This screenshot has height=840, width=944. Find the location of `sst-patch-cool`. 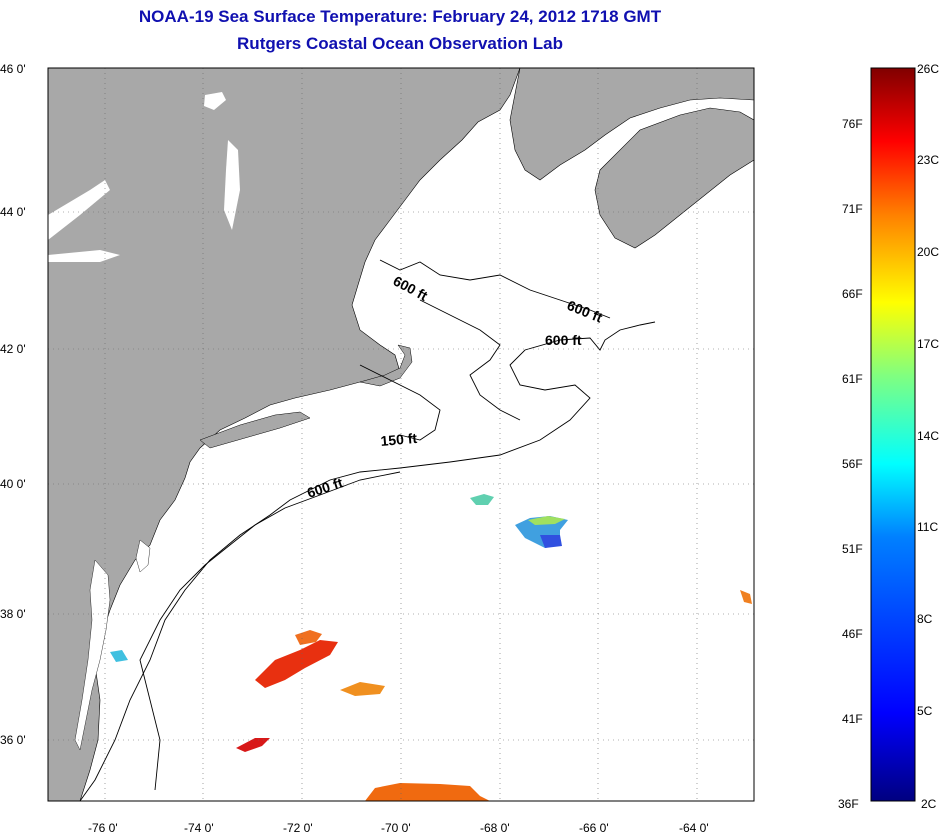

sst-patch-cool is located at coordinates (119, 656).